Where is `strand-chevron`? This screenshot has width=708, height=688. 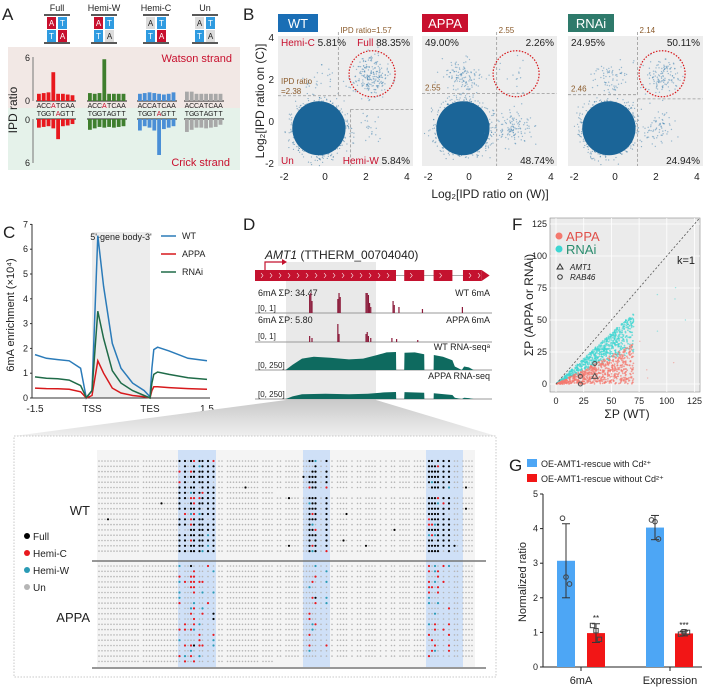
strand-chevron is located at coordinates (479, 275).